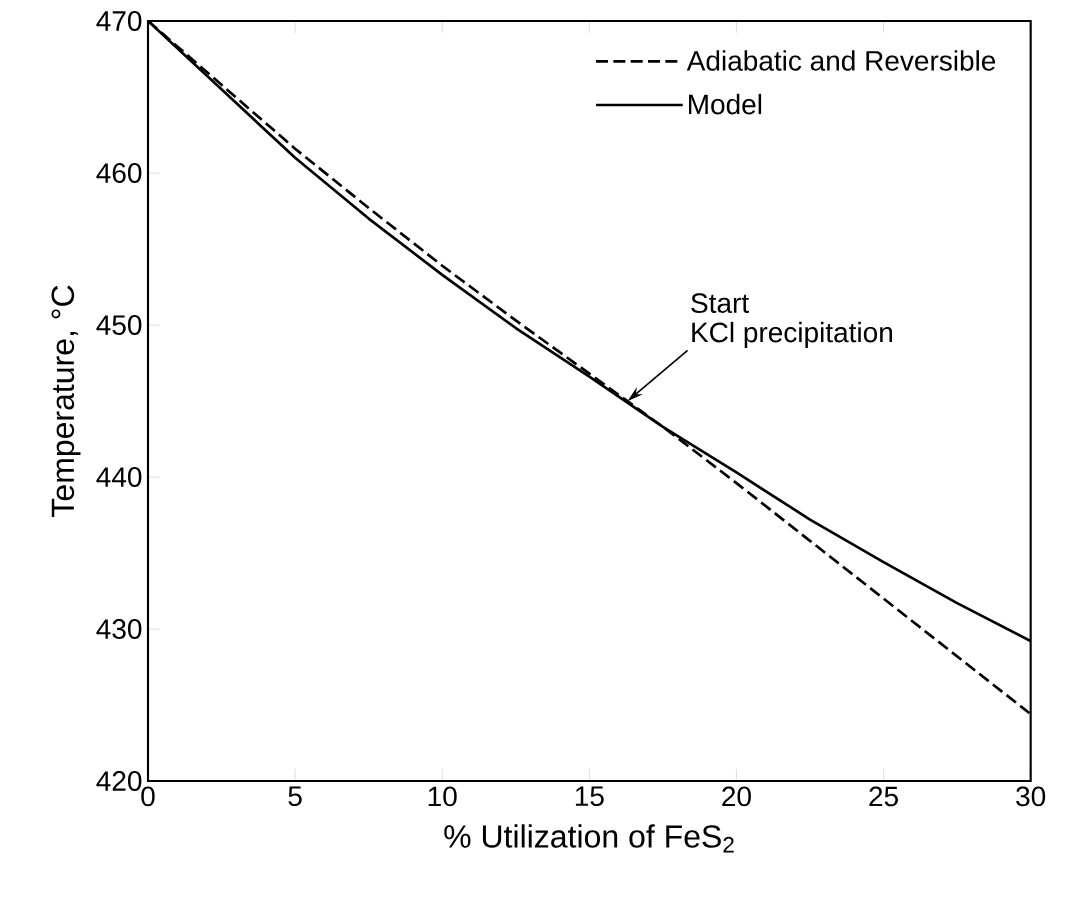 Image resolution: width=1086 pixels, height=897 pixels. I want to click on x-tick-label: 10, so click(442, 796).